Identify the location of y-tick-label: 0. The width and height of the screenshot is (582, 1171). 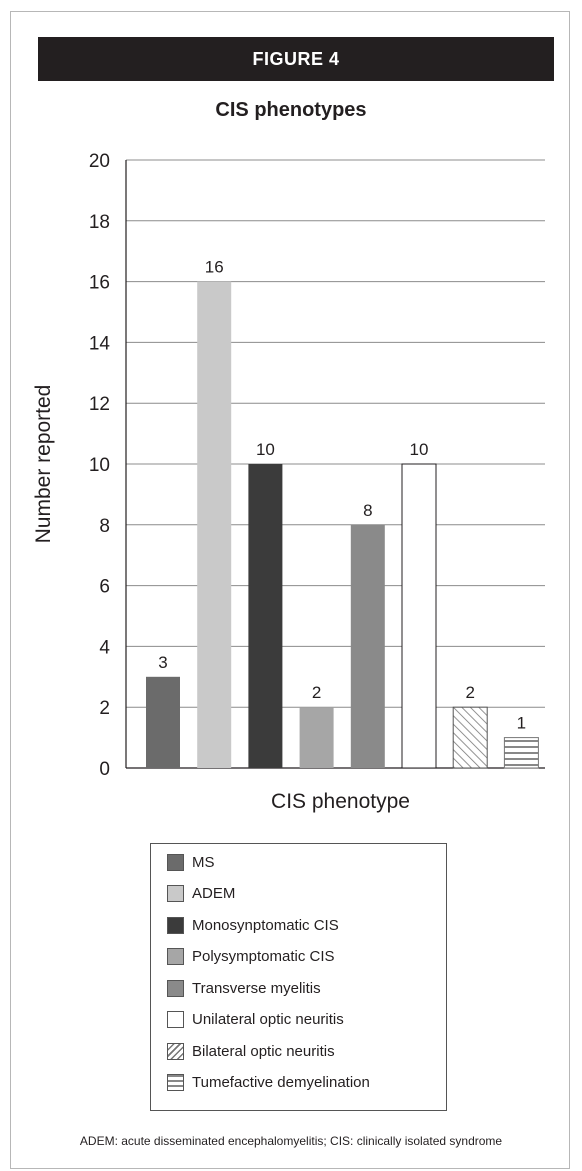
(104, 769).